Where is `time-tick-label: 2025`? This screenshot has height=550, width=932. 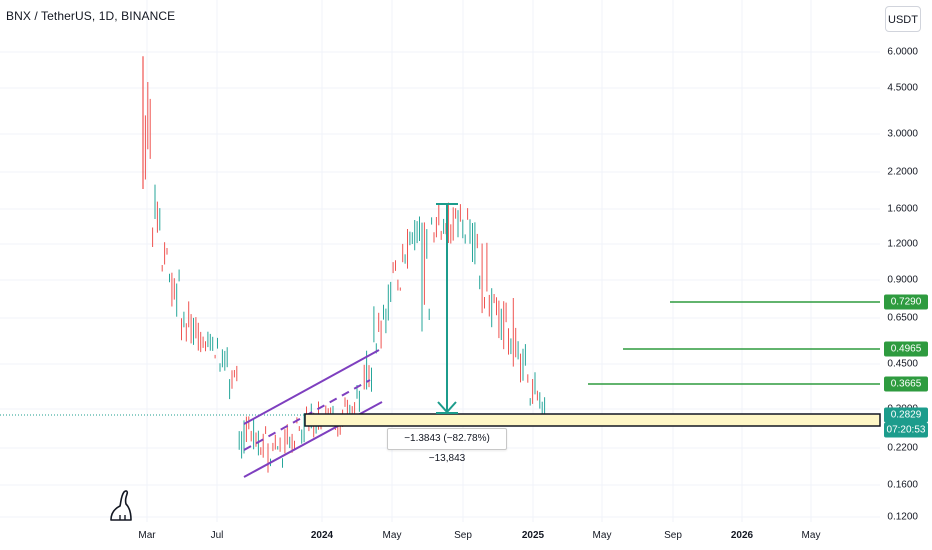
time-tick-label: 2025 is located at coordinates (533, 535).